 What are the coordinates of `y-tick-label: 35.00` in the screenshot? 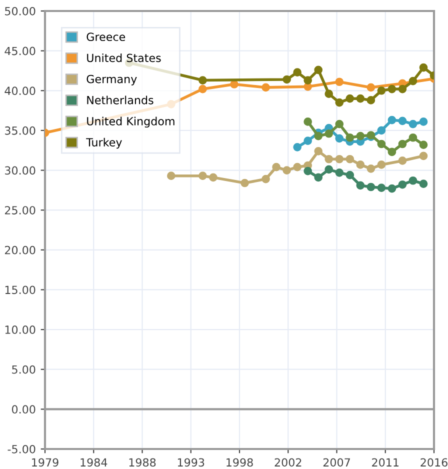 It's located at (20, 130).